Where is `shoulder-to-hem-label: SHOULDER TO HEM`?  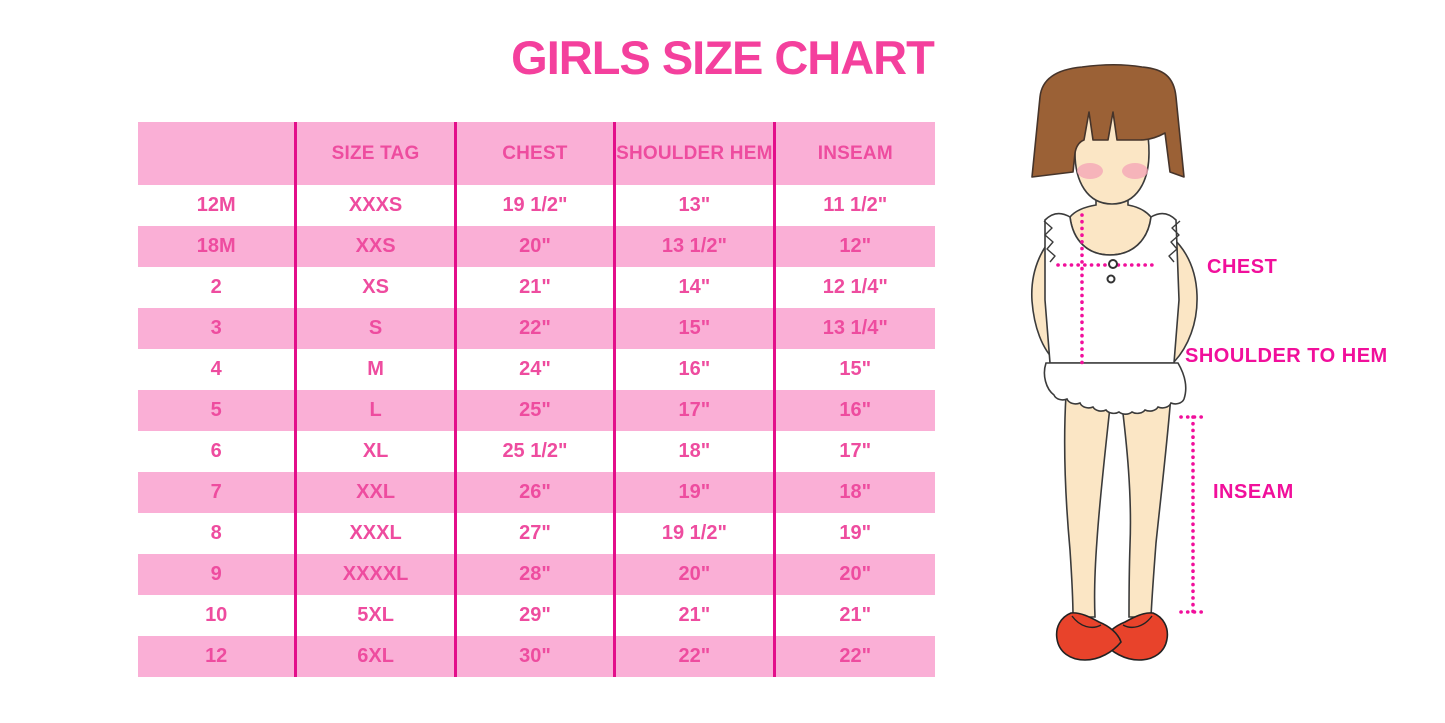
shoulder-to-hem-label: SHOULDER TO HEM is located at coordinates (1286, 356).